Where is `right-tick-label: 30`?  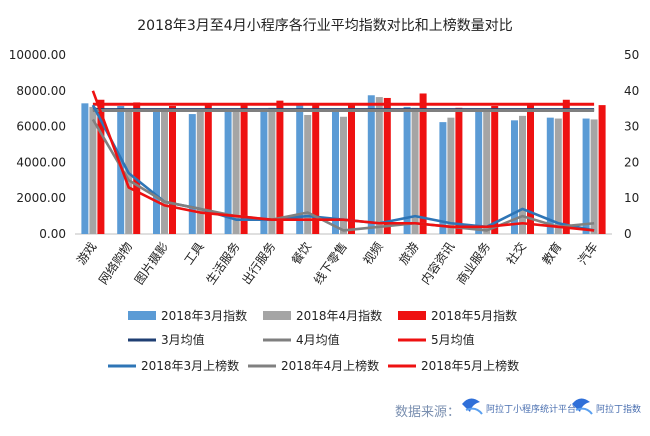
right-tick-label: 30 is located at coordinates (631, 127).